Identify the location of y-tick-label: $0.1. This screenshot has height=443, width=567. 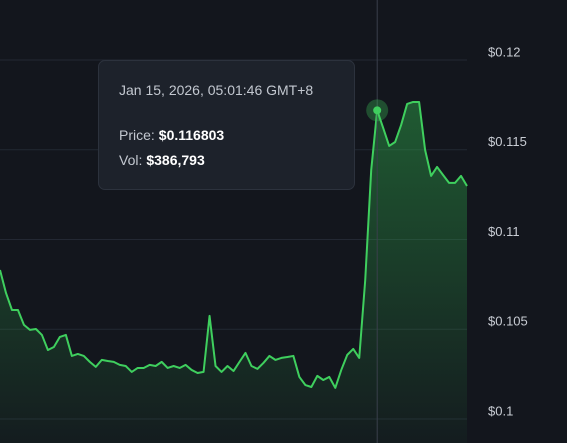
(500, 410).